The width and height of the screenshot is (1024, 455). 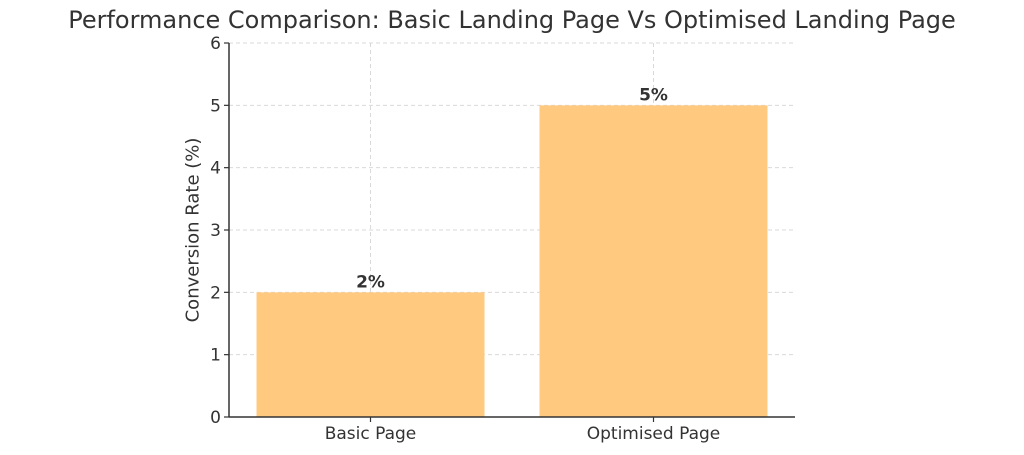 What do you see at coordinates (215, 418) in the screenshot?
I see `y-tick-label: 0` at bounding box center [215, 418].